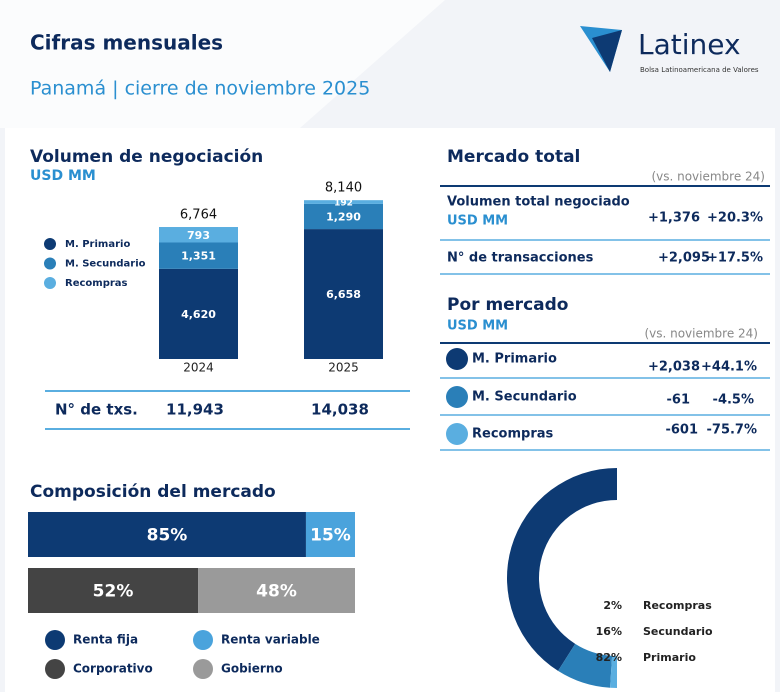  What do you see at coordinates (105, 264) in the screenshot?
I see `legend-label: M. Secundario` at bounding box center [105, 264].